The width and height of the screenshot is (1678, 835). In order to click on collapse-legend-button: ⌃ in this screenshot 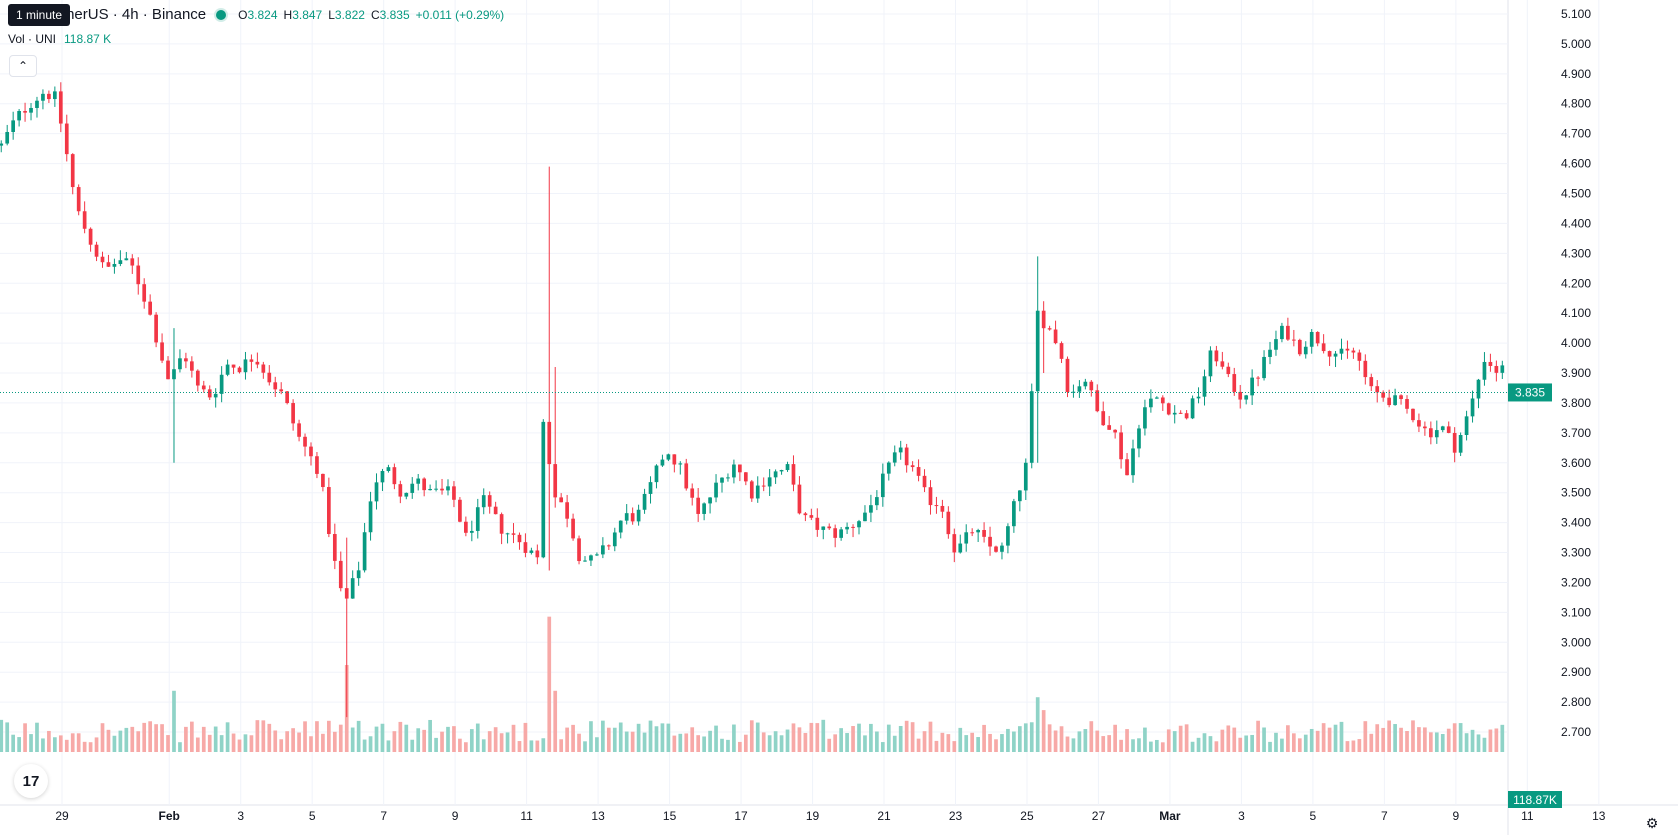, I will do `click(23, 66)`.